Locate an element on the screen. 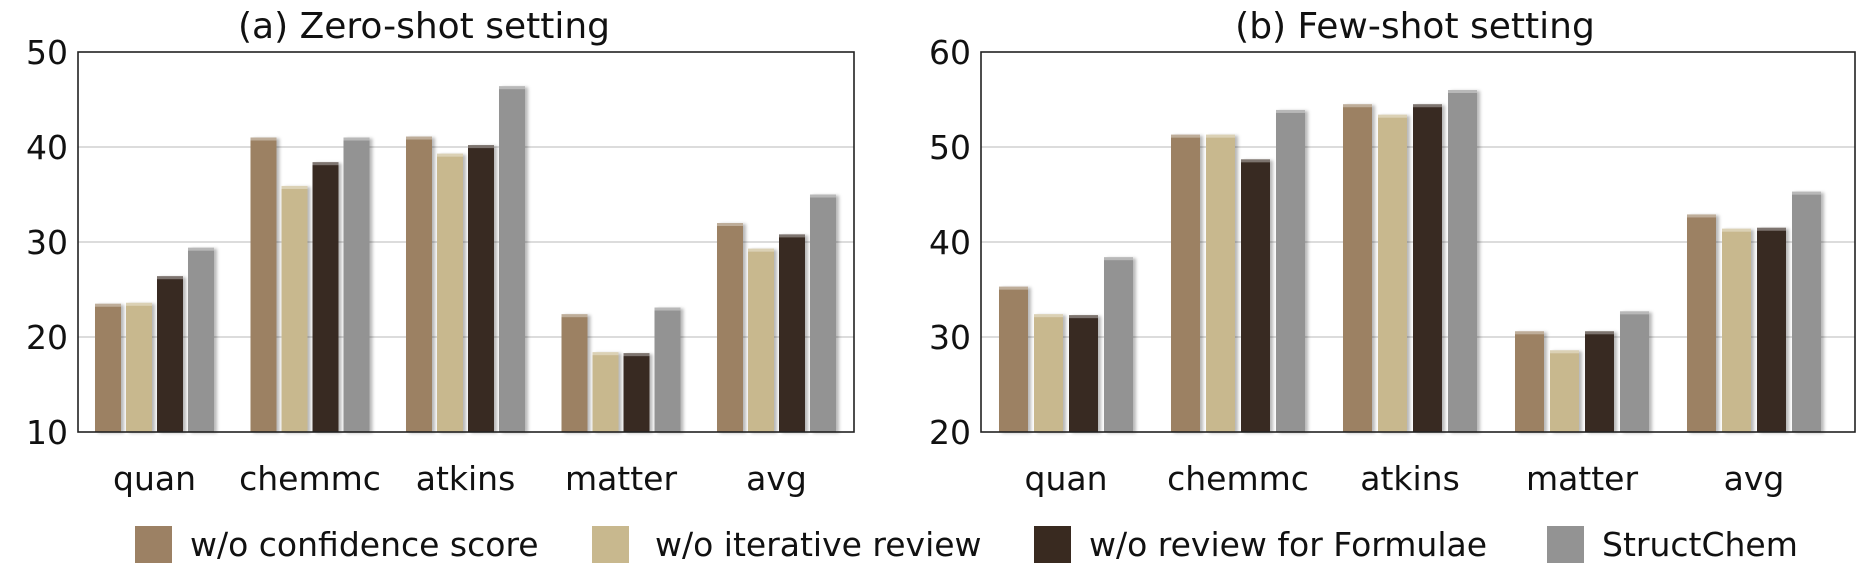 The image size is (1856, 568). chart-title: (b) Few-shot setting is located at coordinates (1415, 26).